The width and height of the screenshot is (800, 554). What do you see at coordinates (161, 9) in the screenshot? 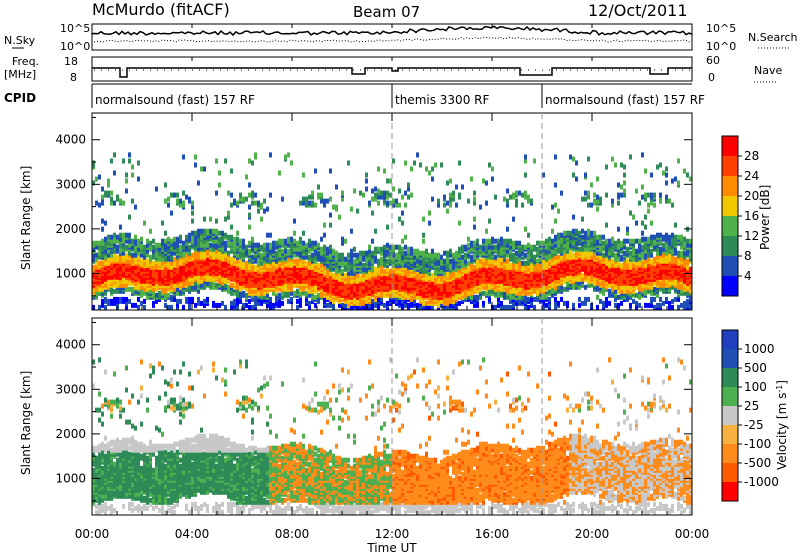
I see `station-title: McMurdo (fitACF)` at bounding box center [161, 9].